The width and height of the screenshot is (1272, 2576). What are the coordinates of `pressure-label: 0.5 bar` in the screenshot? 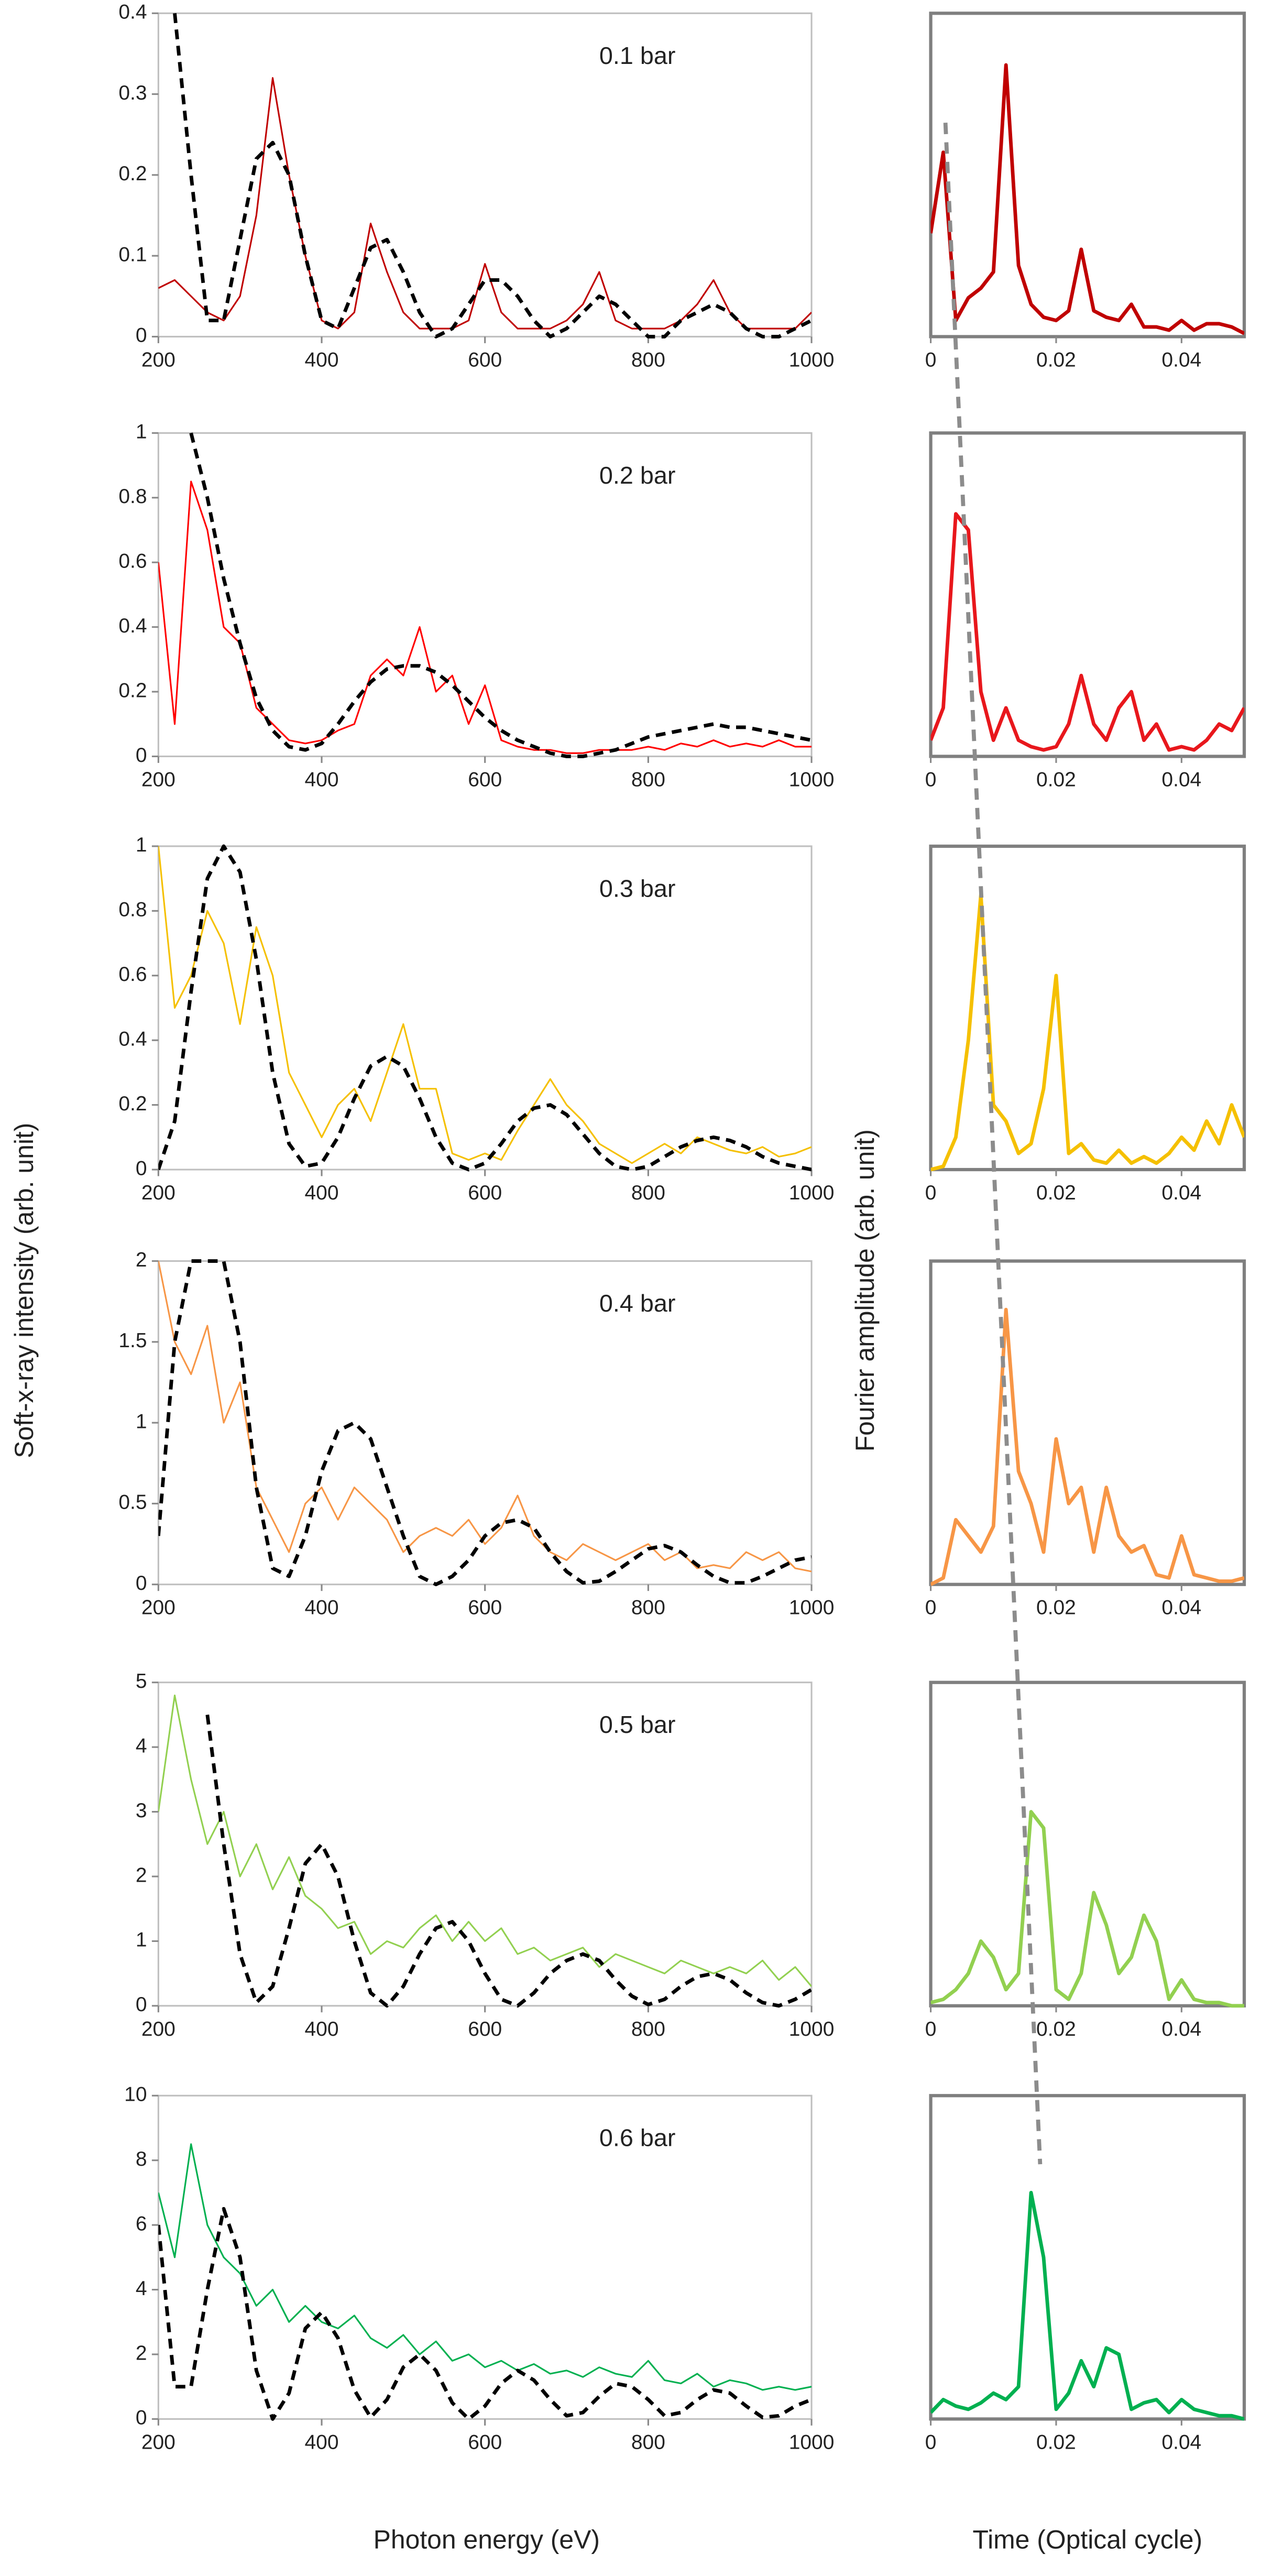 It's located at (638, 1724).